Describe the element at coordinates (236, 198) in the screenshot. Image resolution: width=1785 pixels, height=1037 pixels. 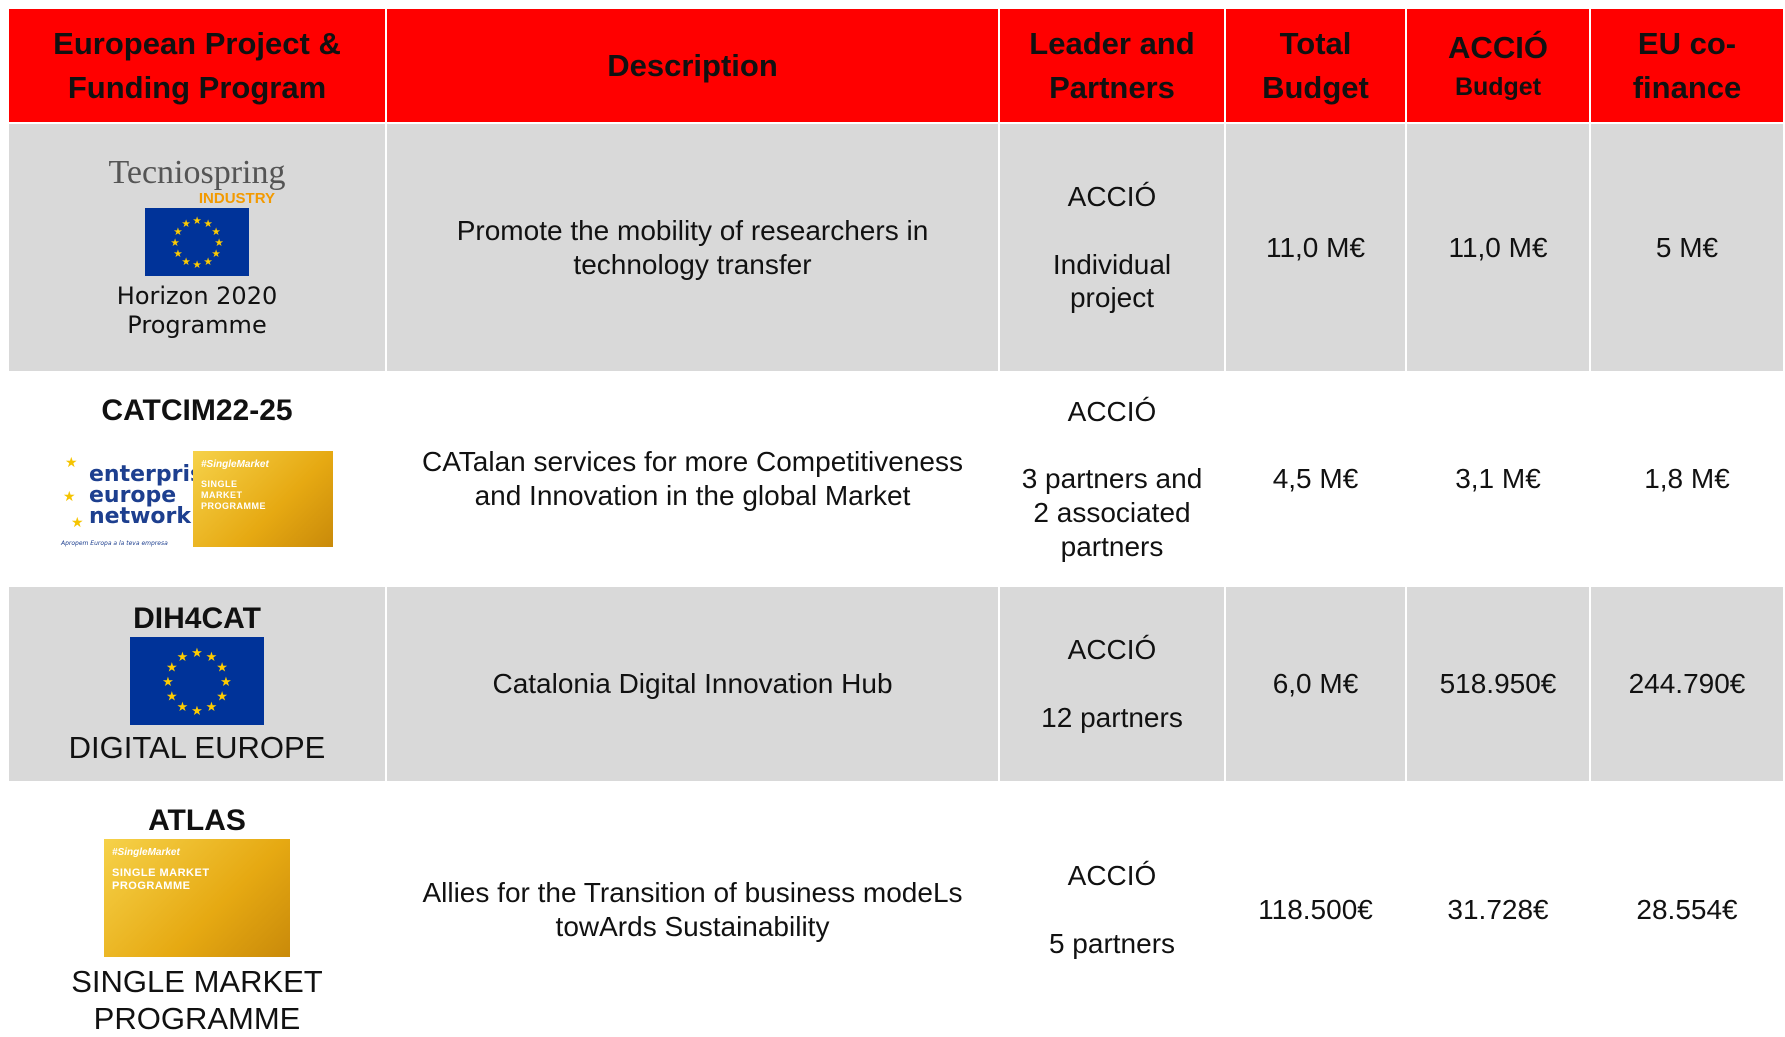
I see `logo-subtext: INDUSTRY` at that location.